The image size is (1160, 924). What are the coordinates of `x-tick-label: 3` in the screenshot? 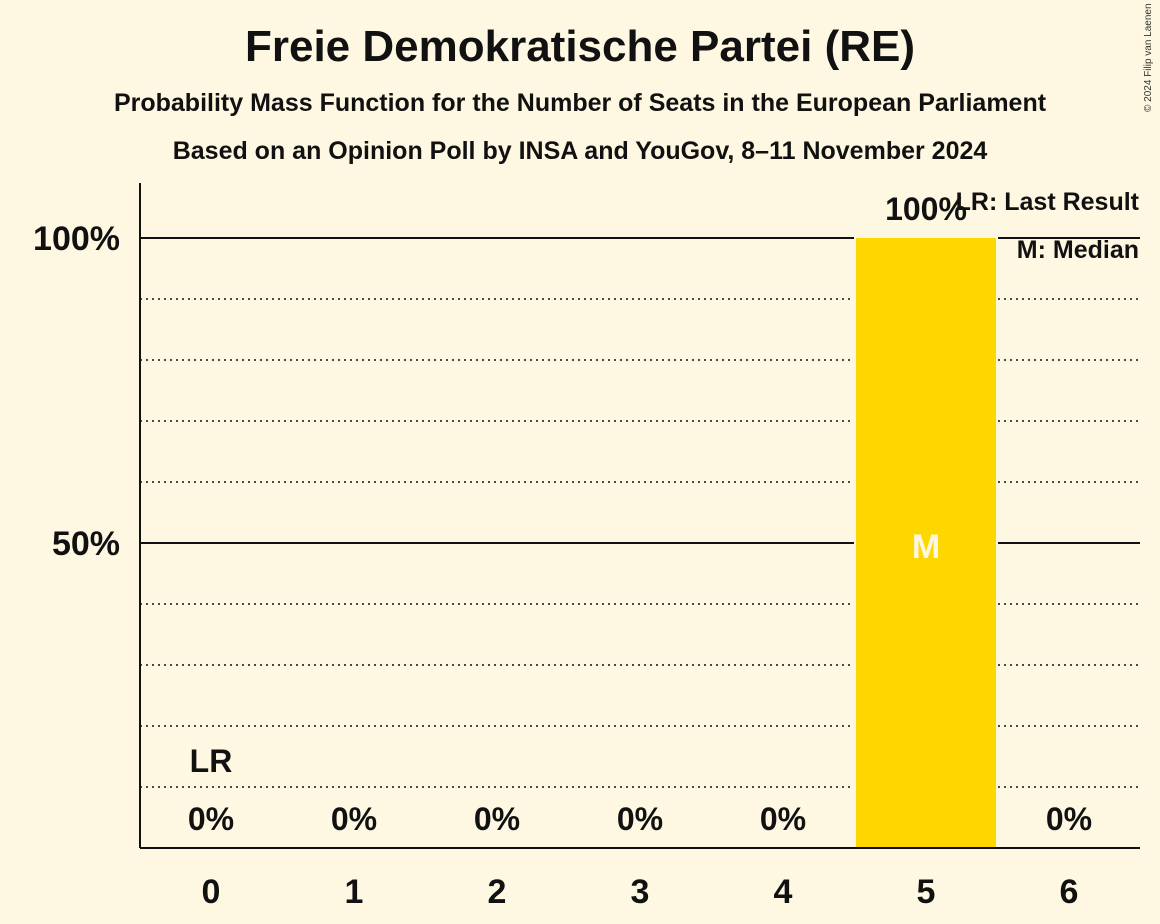 It's located at (640, 892).